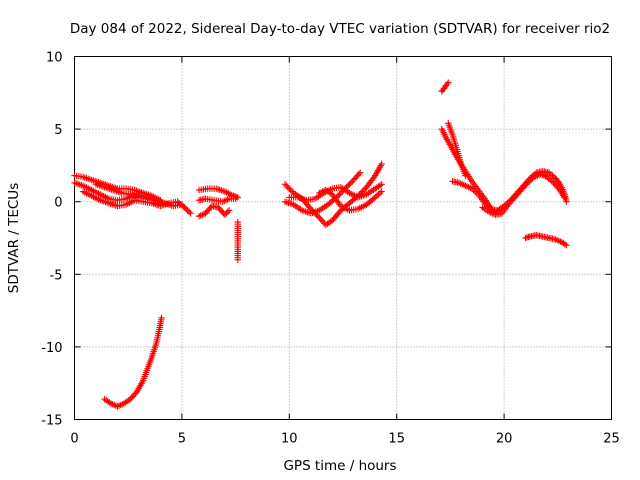 This screenshot has height=480, width=640. Describe the element at coordinates (74, 439) in the screenshot. I see `x-tick-label: 0` at that location.